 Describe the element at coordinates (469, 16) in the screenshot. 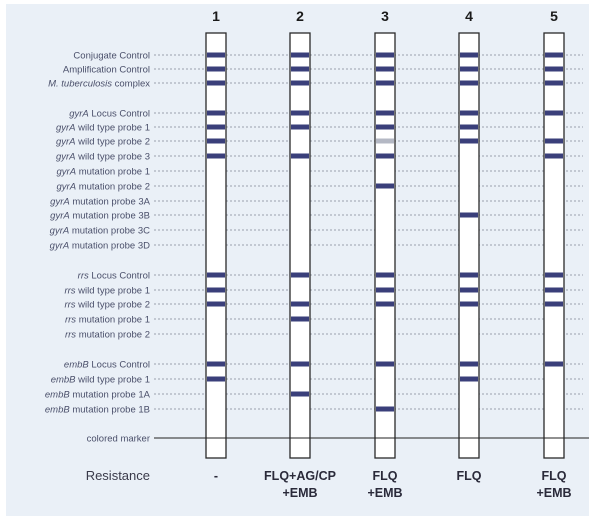

I see `strip-number: 4` at that location.